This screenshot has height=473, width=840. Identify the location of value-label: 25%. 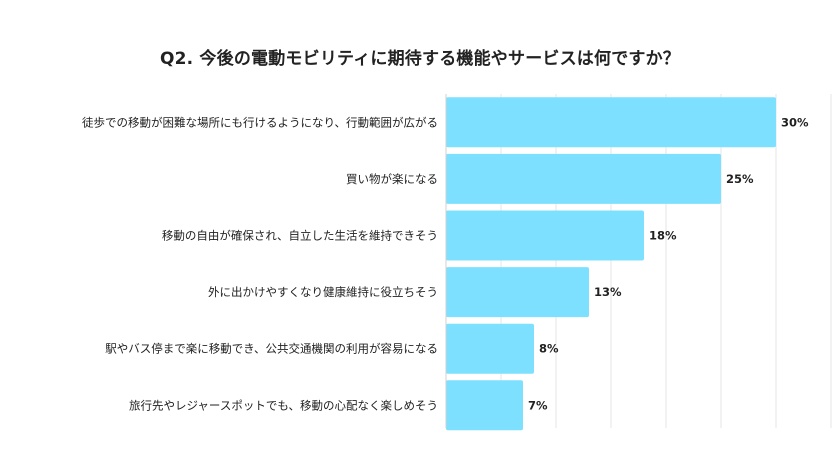
(740, 179).